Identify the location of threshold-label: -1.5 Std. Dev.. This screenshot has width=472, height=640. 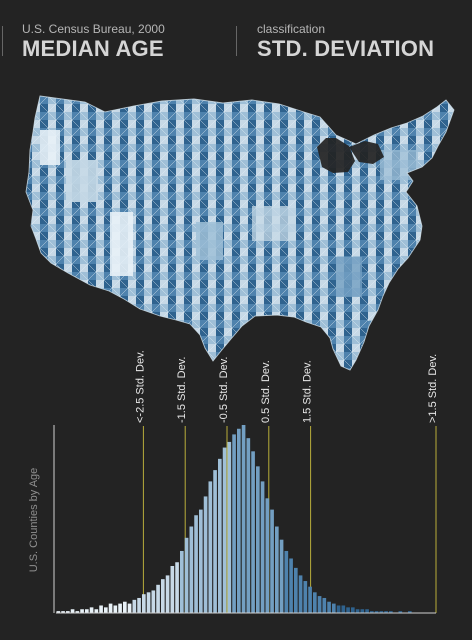
(182, 390).